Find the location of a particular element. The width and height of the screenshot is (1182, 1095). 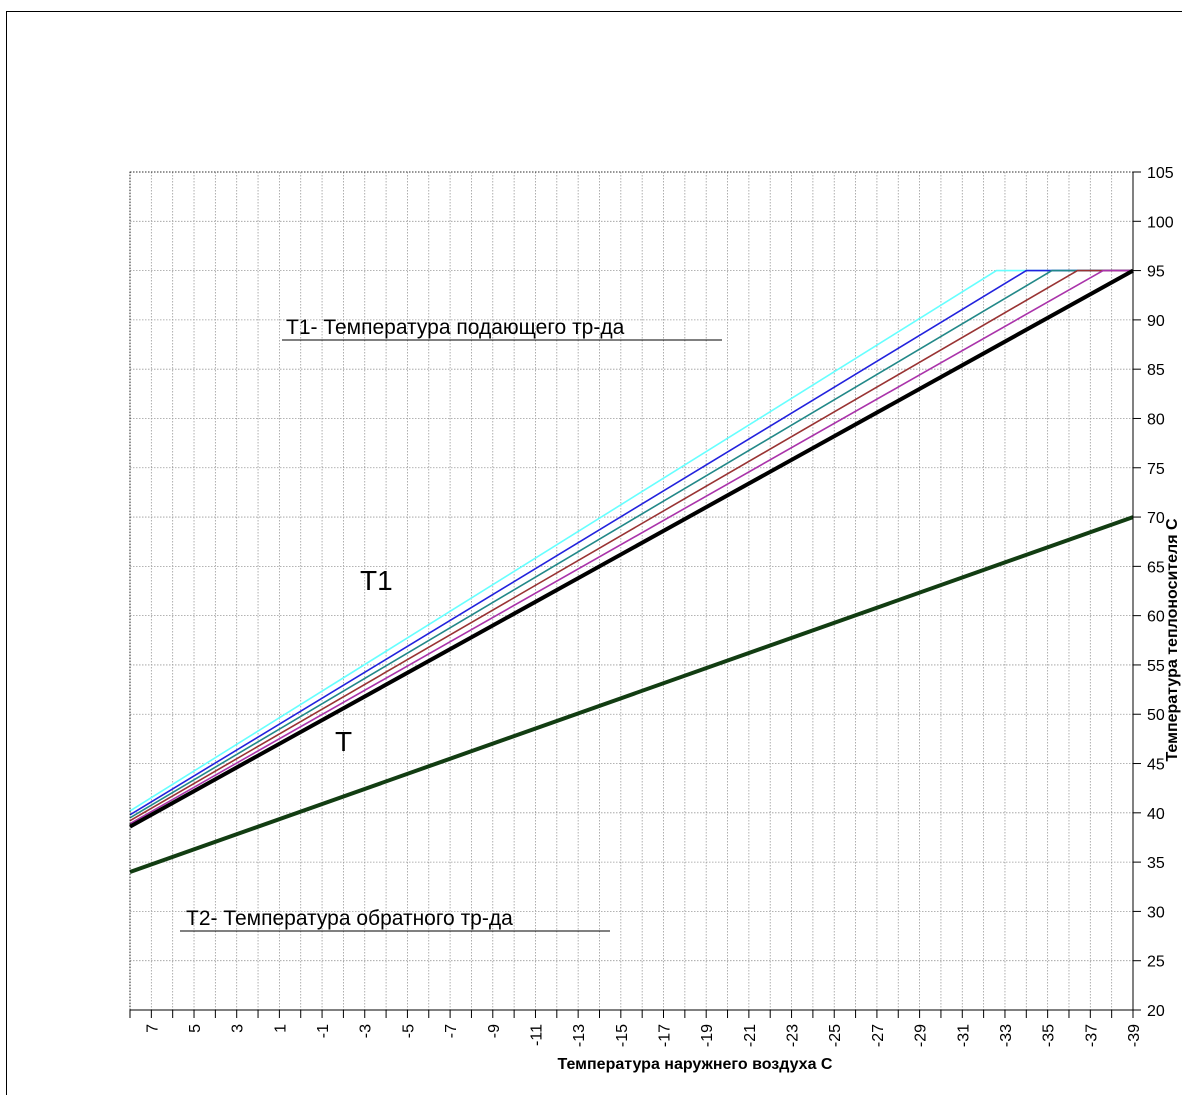

y-tick-labels: 105 100 95 90 85 80 75 70 65 60 55 50 45 40 35 30 25 20 is located at coordinates (1160, 592).